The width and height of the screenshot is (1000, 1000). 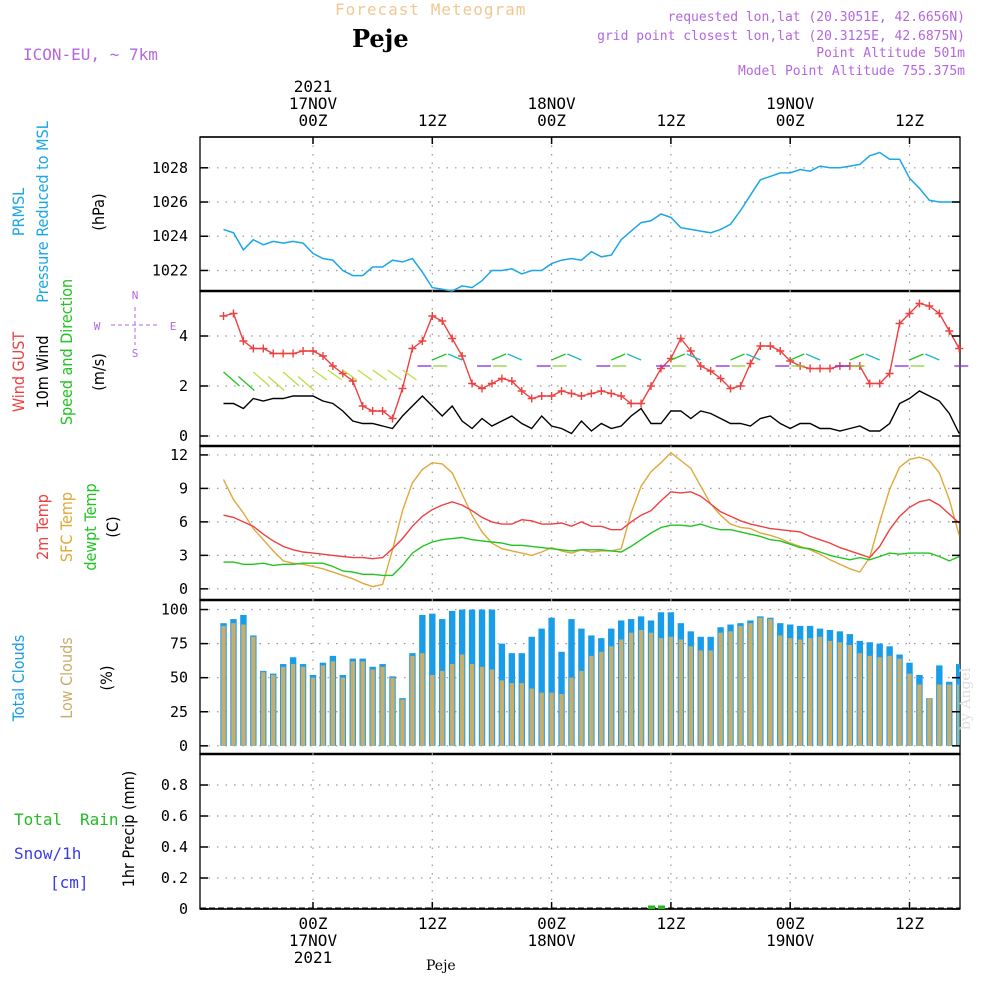 What do you see at coordinates (183, 522) in the screenshot?
I see `ytick-label: 6` at bounding box center [183, 522].